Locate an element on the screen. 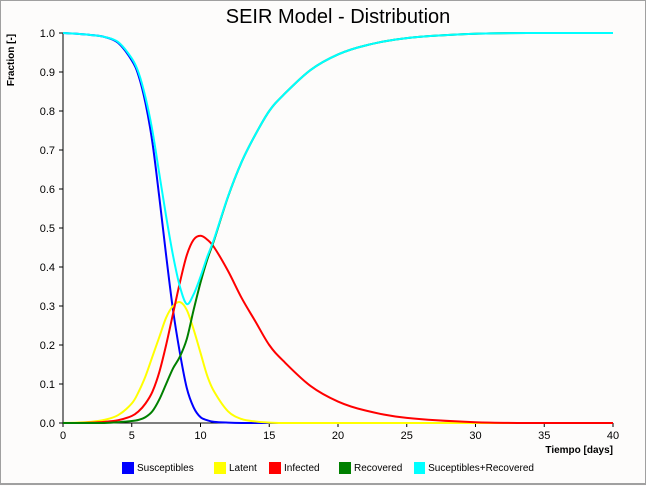 This screenshot has height=486, width=646. legend-label: Susceptibles is located at coordinates (165, 468).